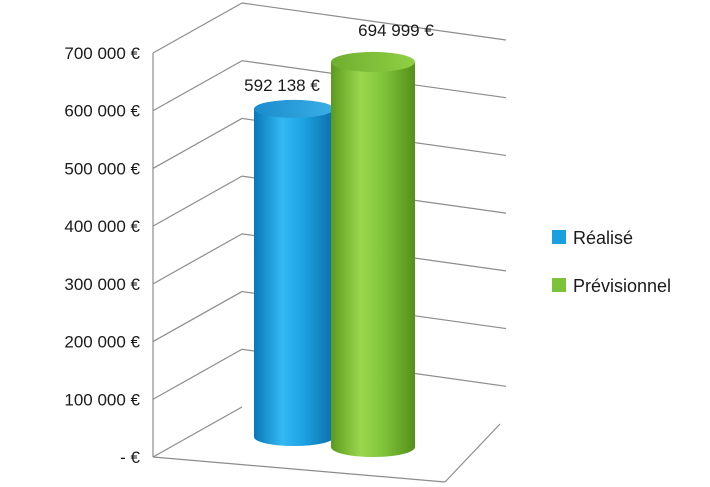  I want to click on legend-item-realise: Réalisé, so click(592, 238).